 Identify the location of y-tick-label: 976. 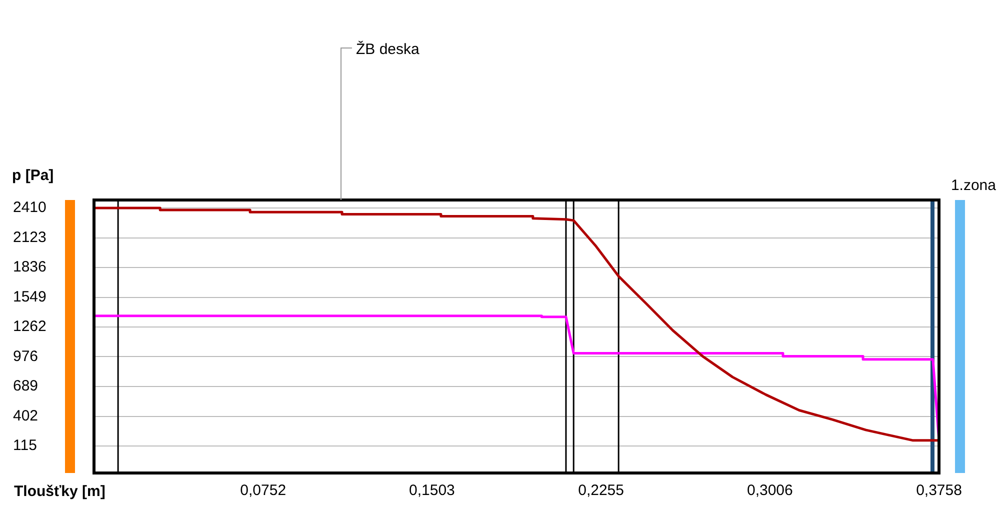
(25, 356).